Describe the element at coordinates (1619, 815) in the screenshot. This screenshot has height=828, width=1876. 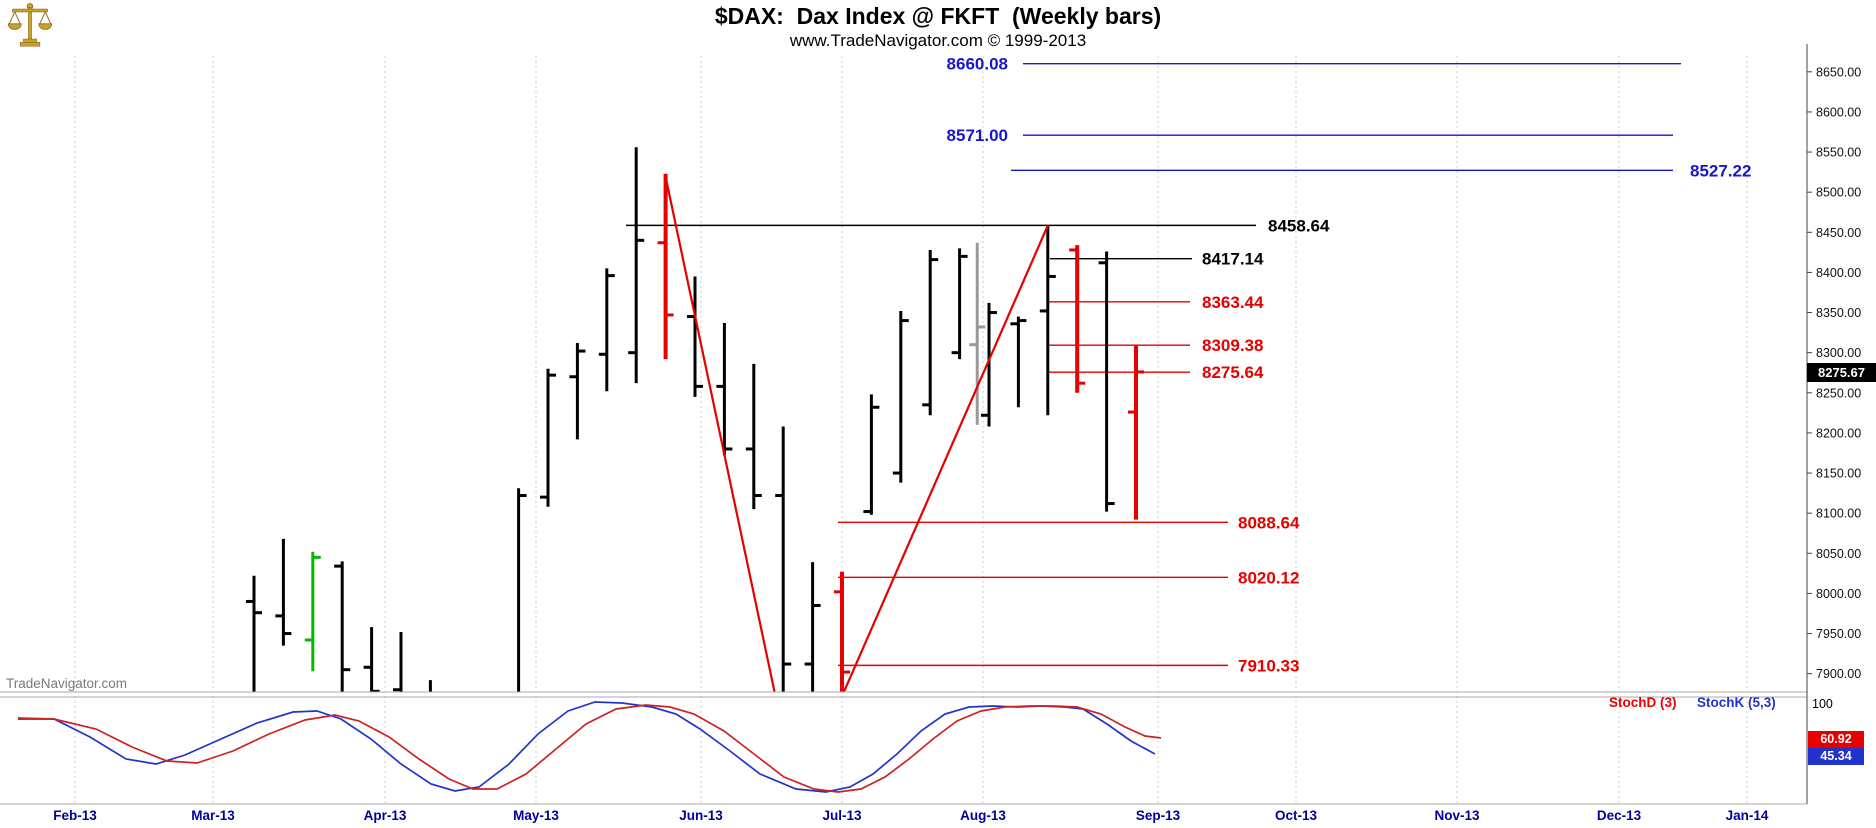
I see `month-label: Dec-13` at that location.